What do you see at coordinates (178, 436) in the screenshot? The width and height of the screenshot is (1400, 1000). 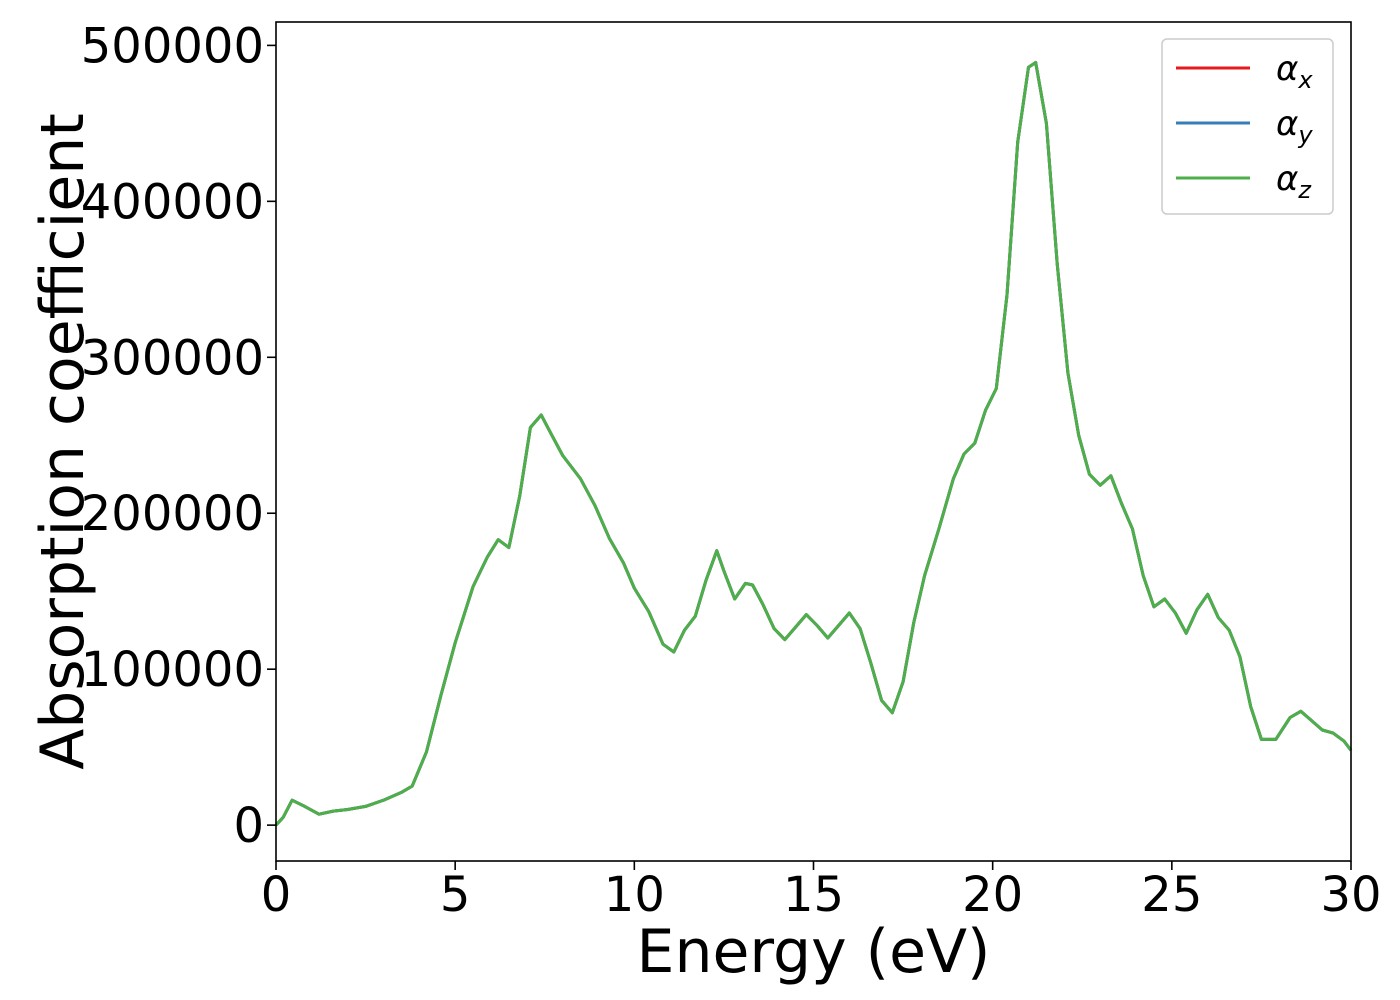 I see `y-axis-ticks: 0 100000 200000 300000 400000 500000` at bounding box center [178, 436].